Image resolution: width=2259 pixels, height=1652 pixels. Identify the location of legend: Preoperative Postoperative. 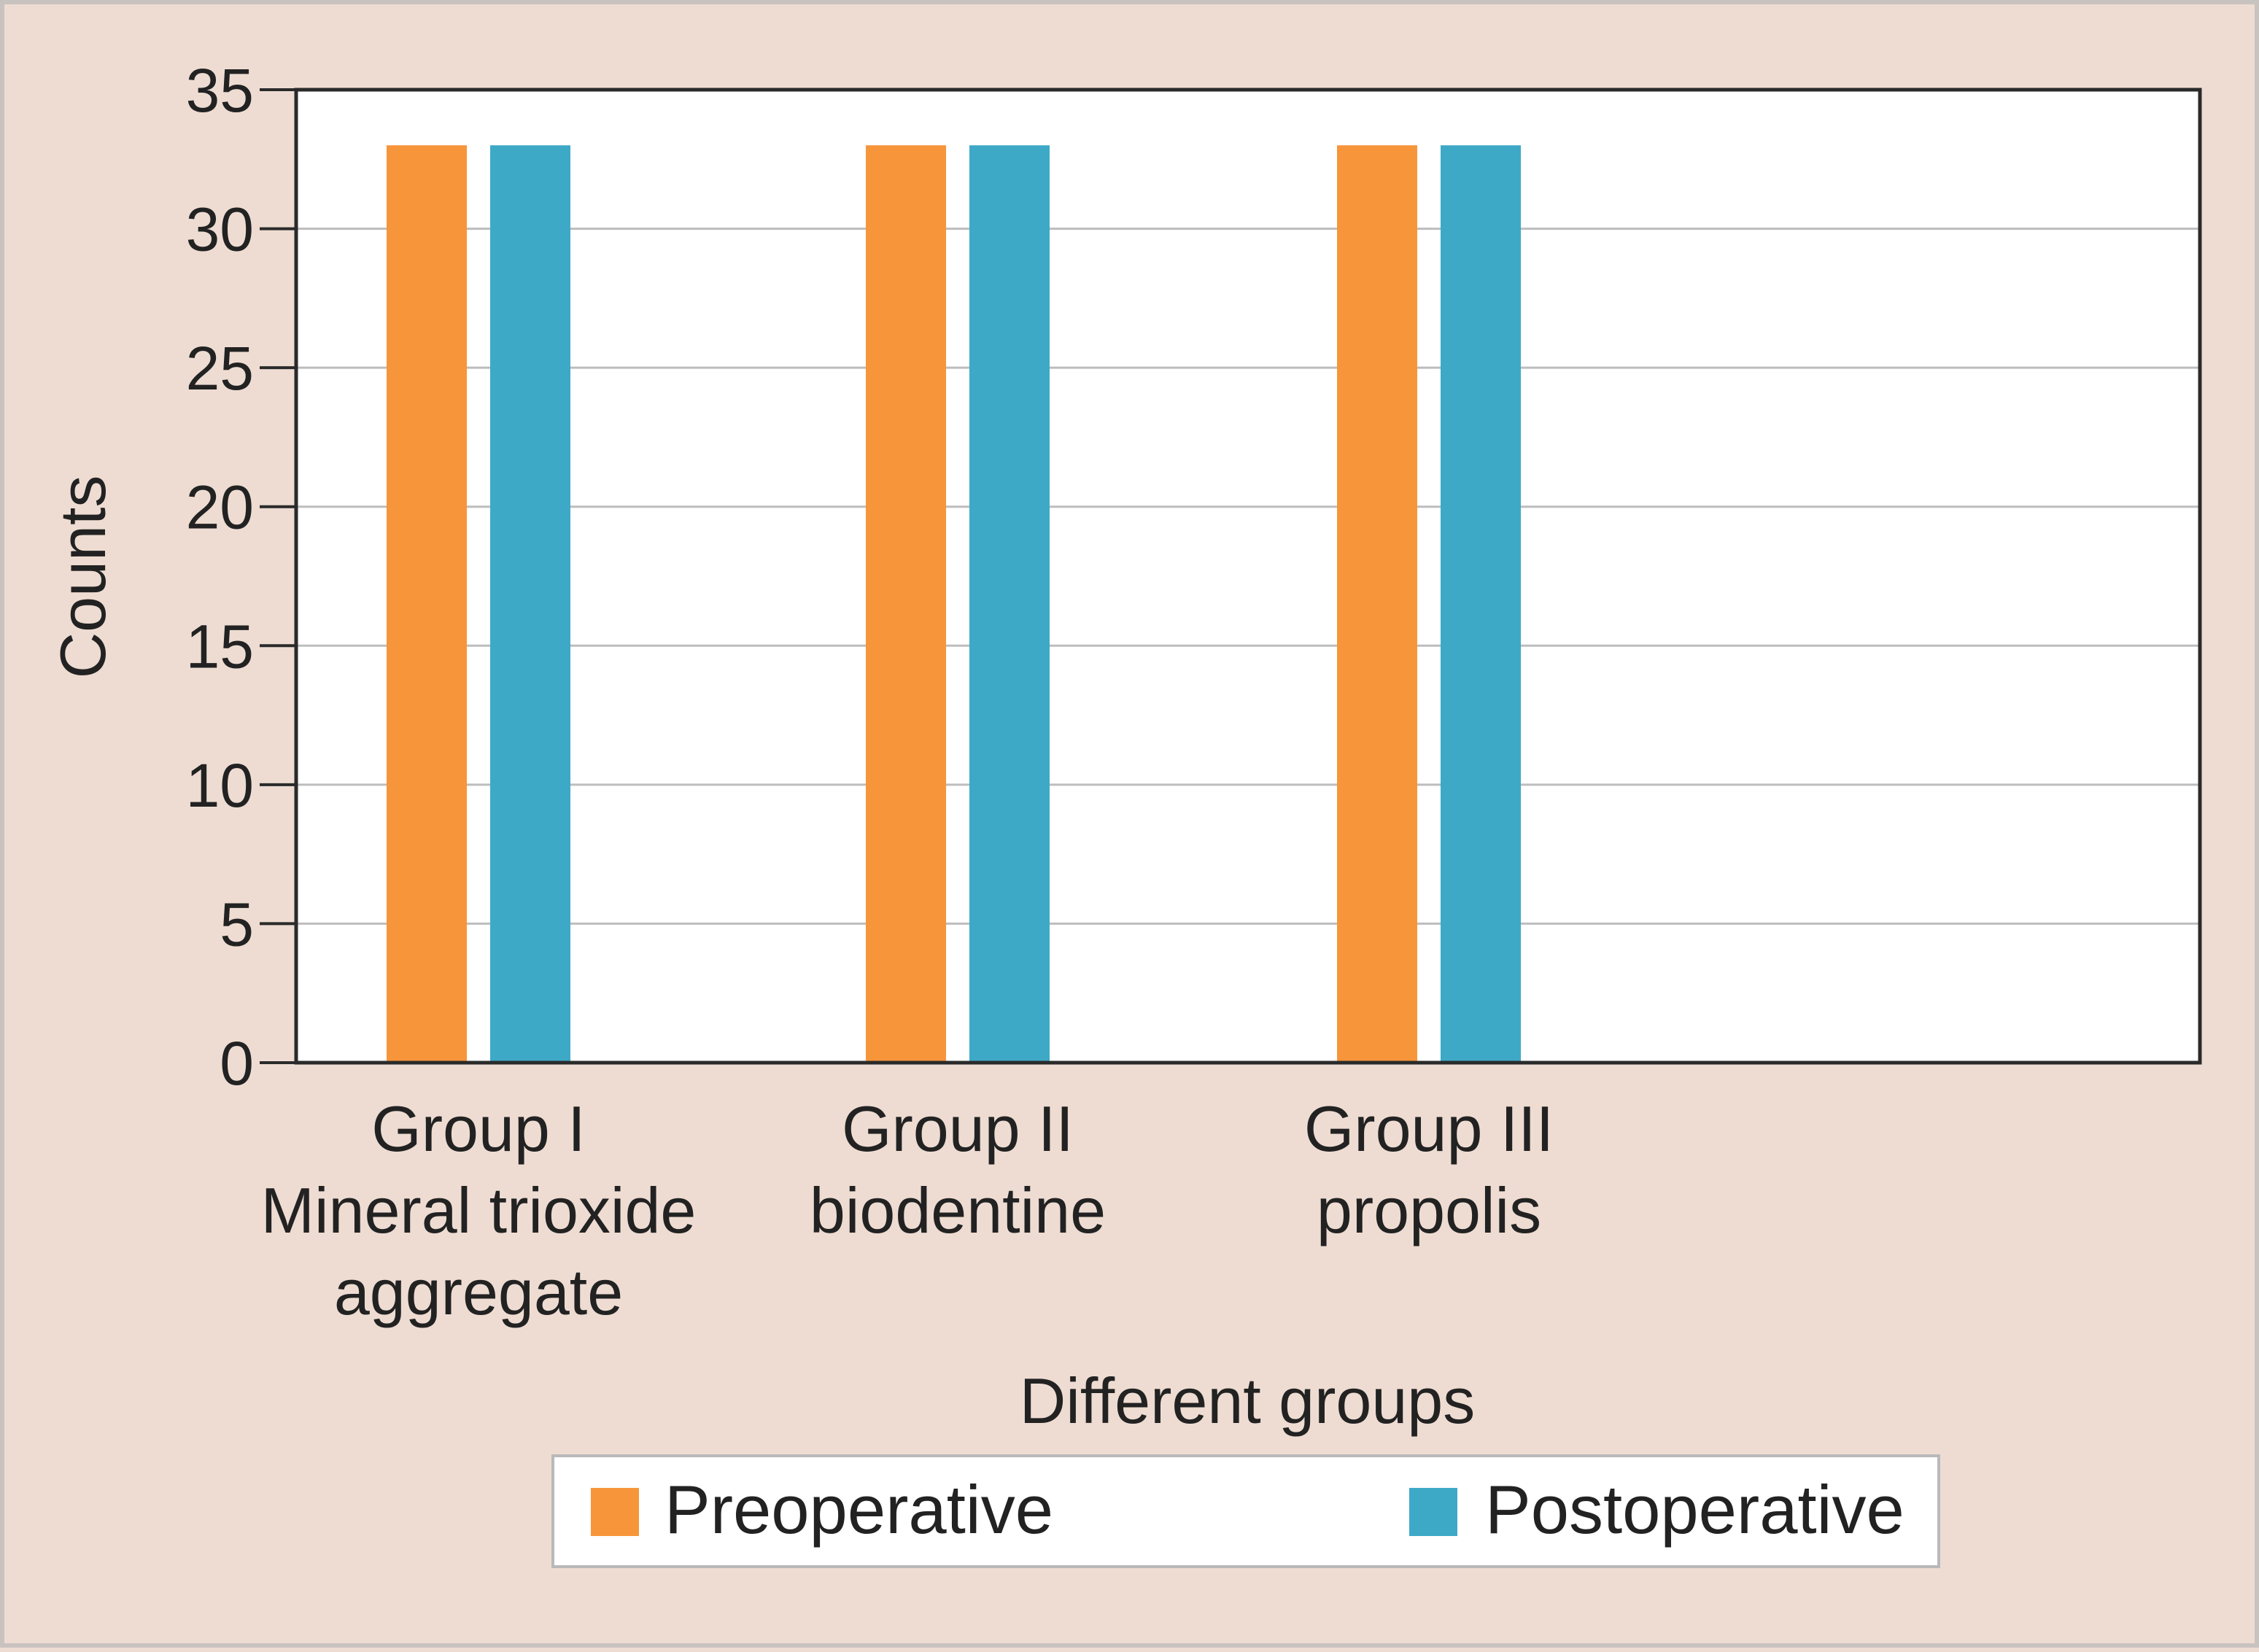
(1245, 1511).